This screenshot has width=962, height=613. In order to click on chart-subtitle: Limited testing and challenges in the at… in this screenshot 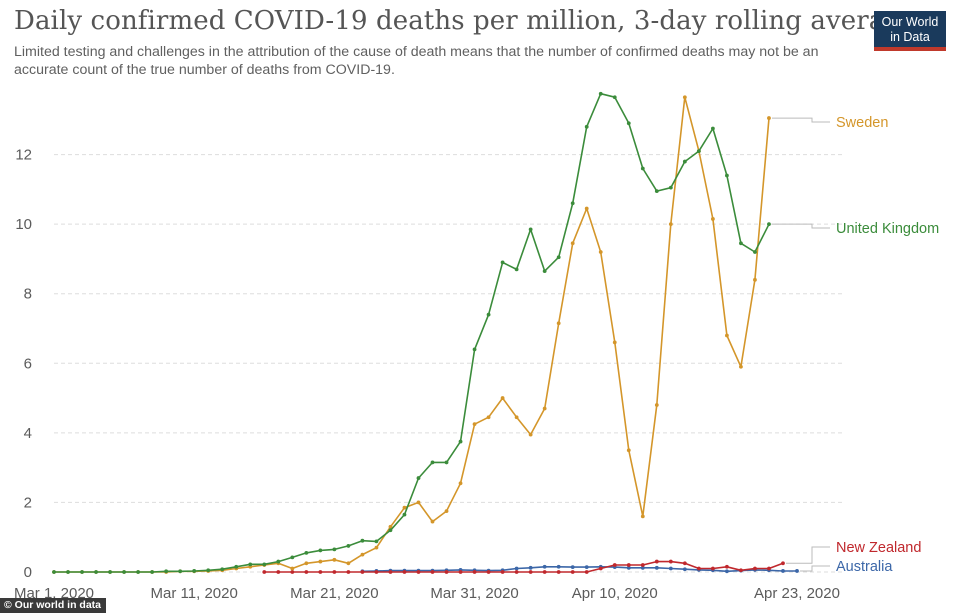, I will do `click(416, 61)`.